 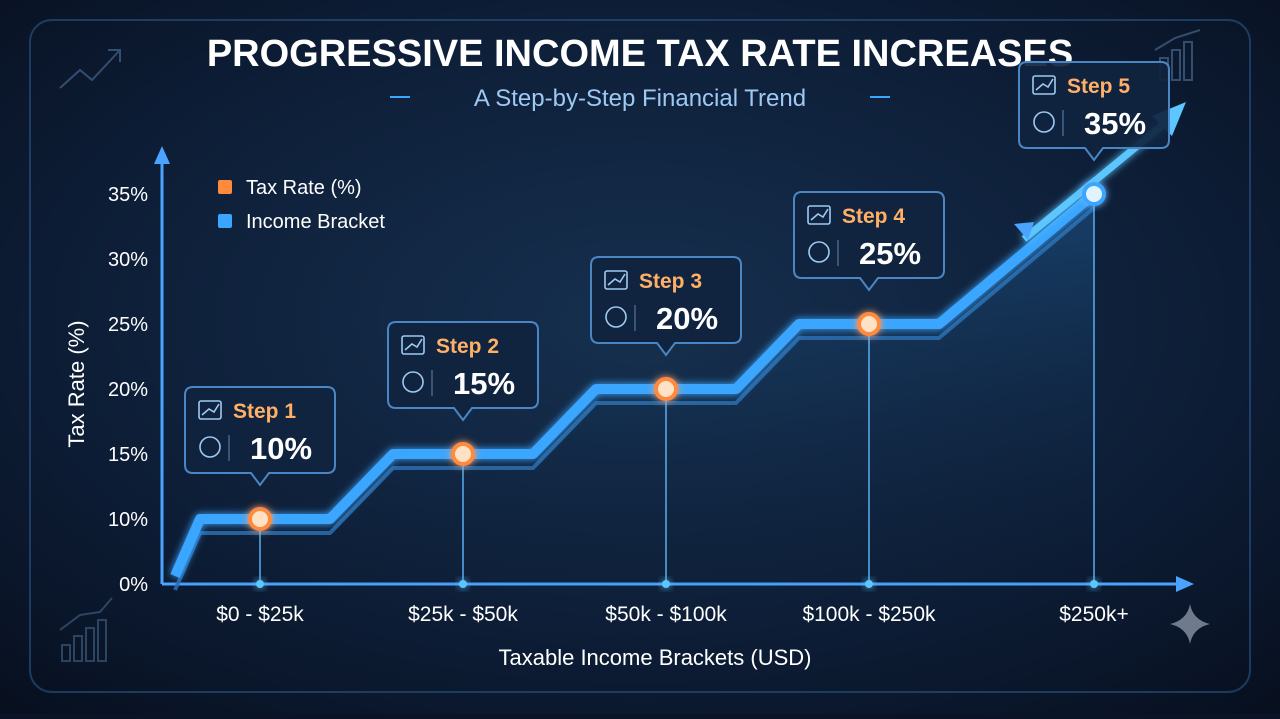 I want to click on y-tick-label: 20%, so click(x=128, y=390).